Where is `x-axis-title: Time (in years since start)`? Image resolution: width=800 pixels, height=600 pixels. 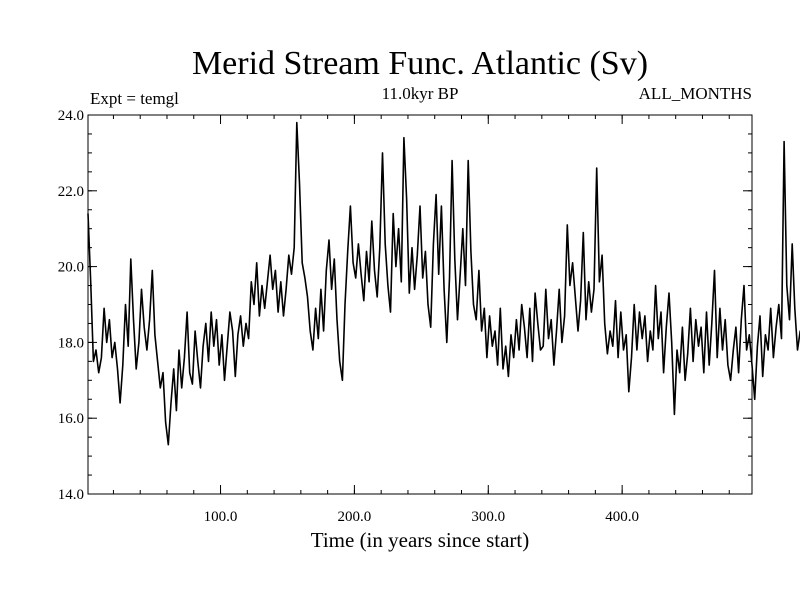
x-axis-title: Time (in years since start) is located at coordinates (420, 540).